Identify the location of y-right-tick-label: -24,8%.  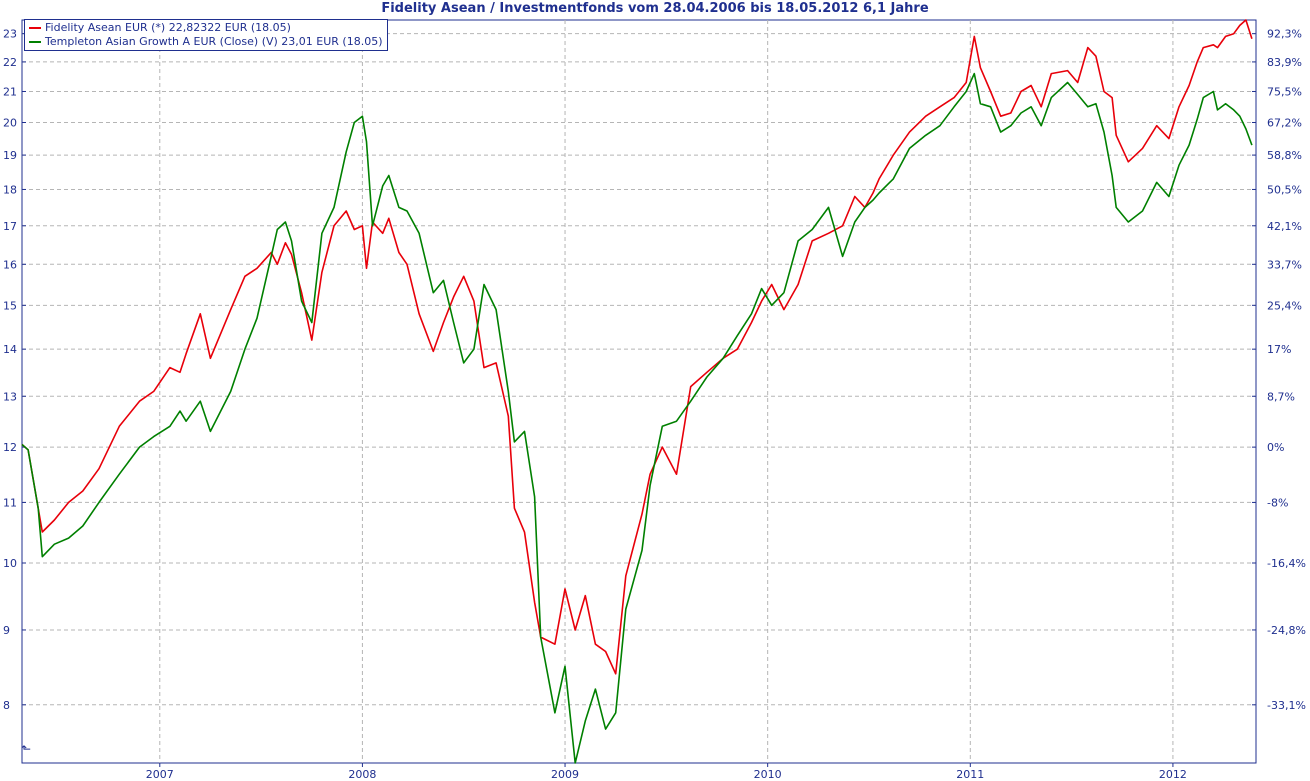
(1286, 630).